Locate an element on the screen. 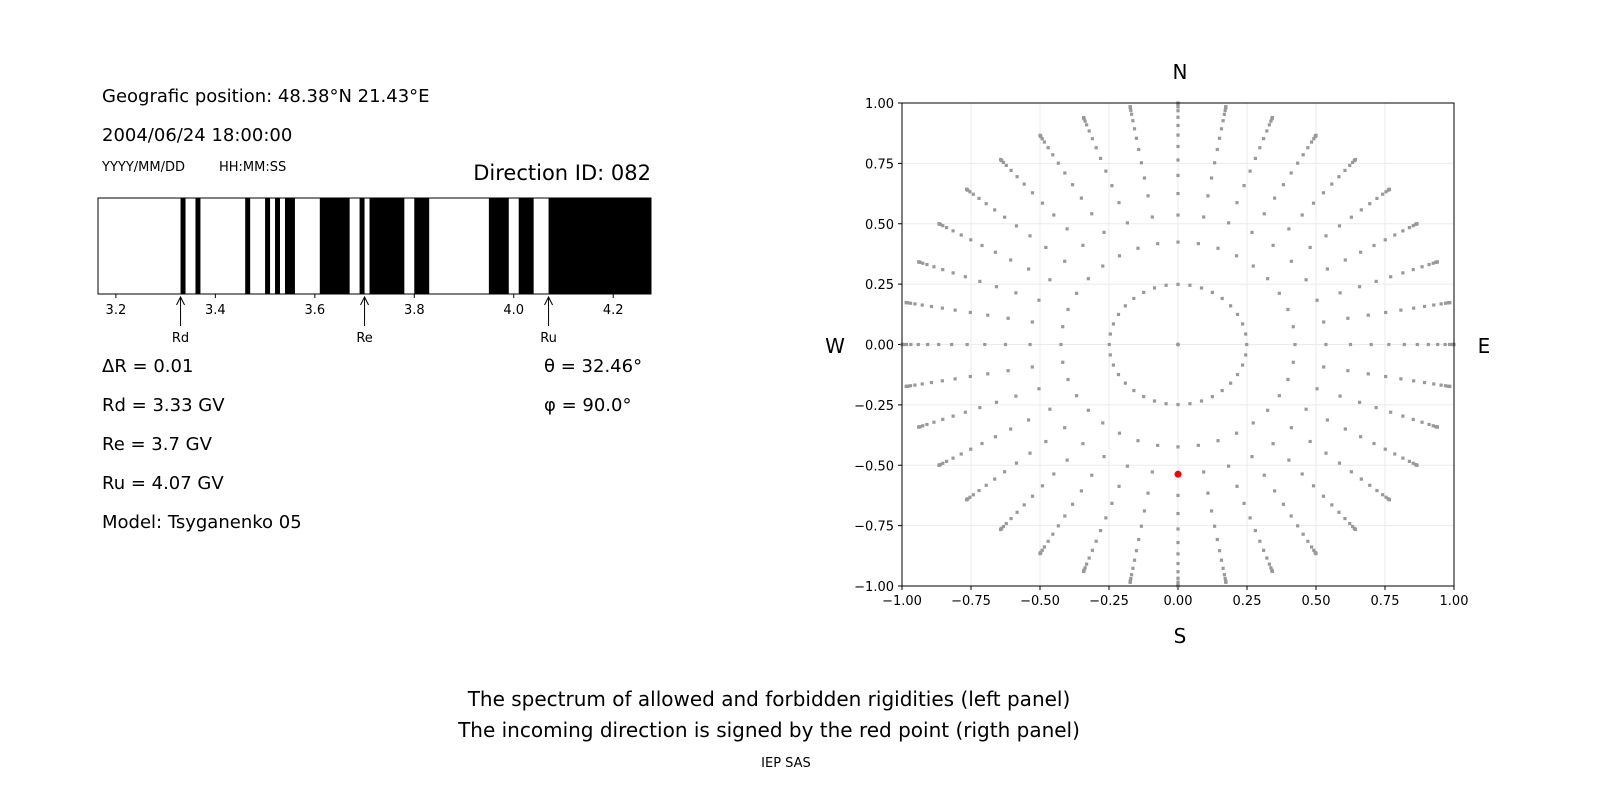 This screenshot has height=800, width=1600. x-tick-label: 3.2 is located at coordinates (116, 310).